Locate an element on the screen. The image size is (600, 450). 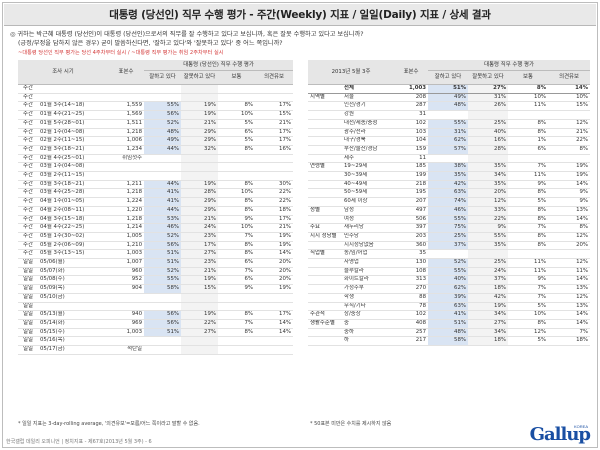
row-dk: 16% is located at coordinates (274, 150).